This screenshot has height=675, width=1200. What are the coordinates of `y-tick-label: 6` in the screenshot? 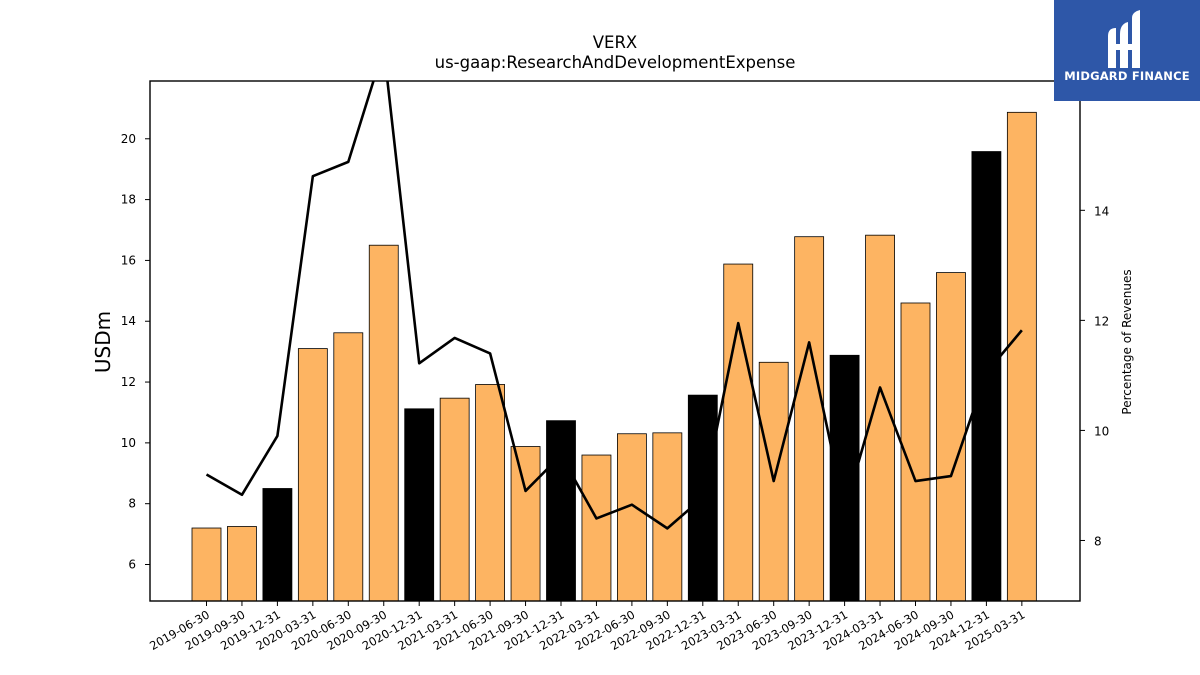 It's located at (132, 565).